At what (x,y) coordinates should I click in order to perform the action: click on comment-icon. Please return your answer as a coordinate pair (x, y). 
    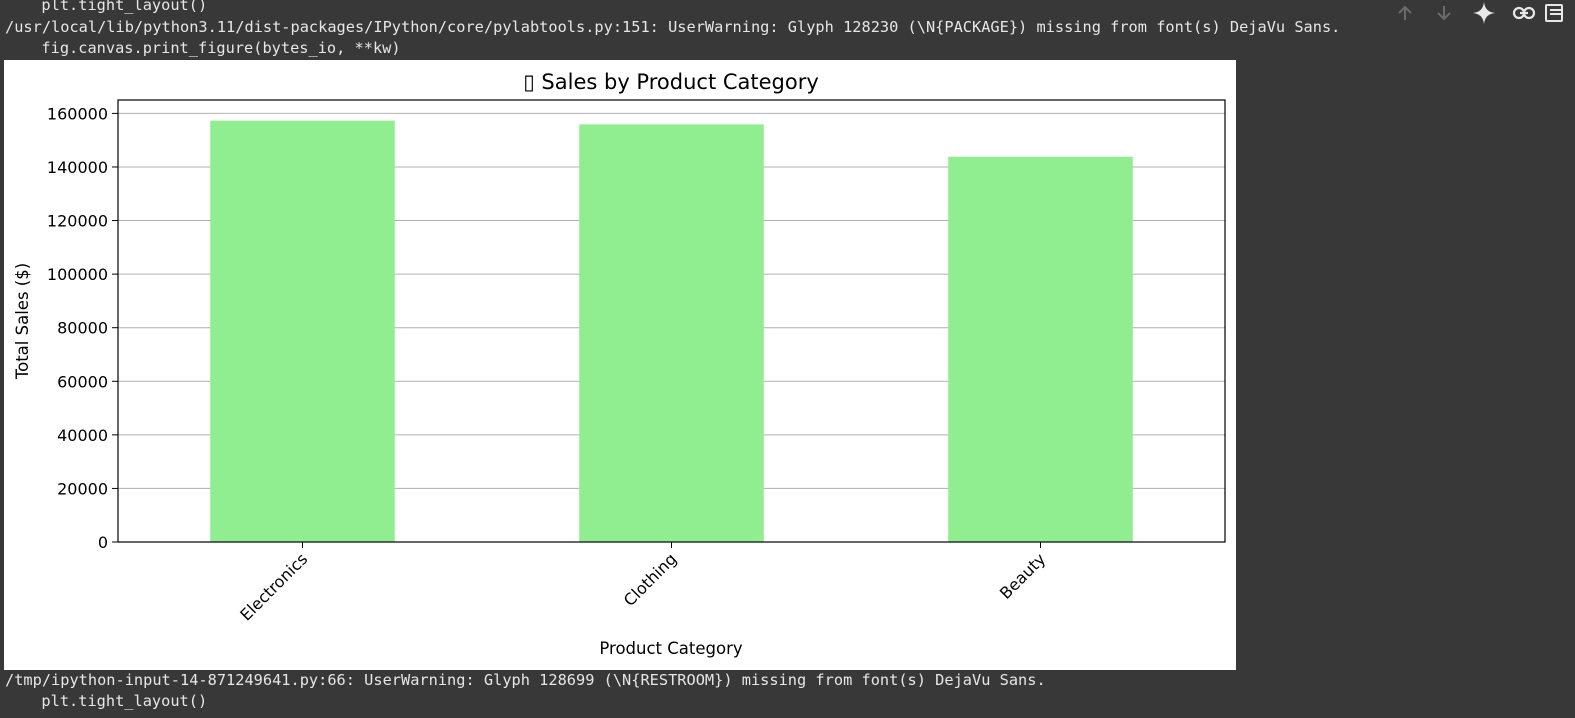
    Looking at the image, I should click on (1554, 13).